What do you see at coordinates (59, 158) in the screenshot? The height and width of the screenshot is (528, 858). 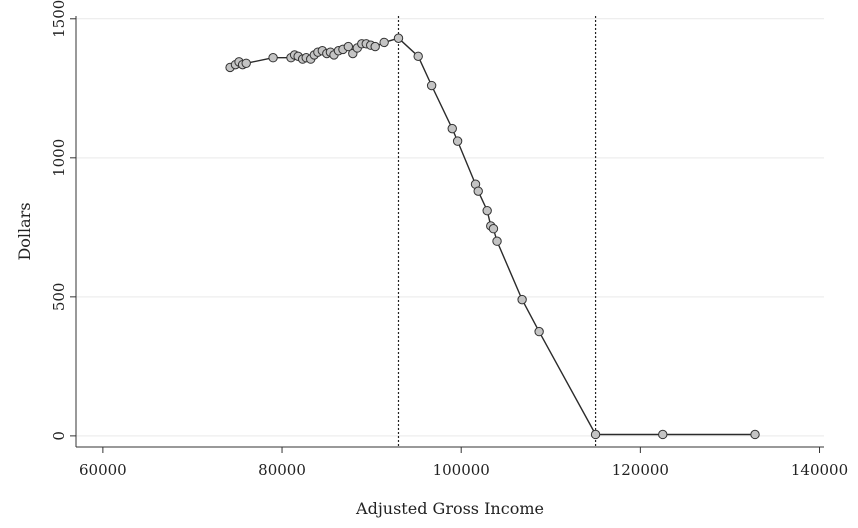 I see `y-tick-label: 1000` at bounding box center [59, 158].